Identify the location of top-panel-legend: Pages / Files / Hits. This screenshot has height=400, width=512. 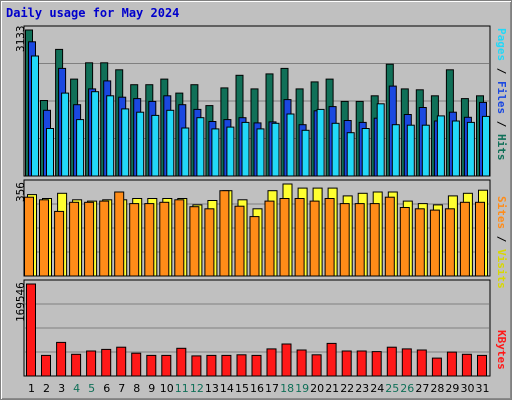
(501, 94).